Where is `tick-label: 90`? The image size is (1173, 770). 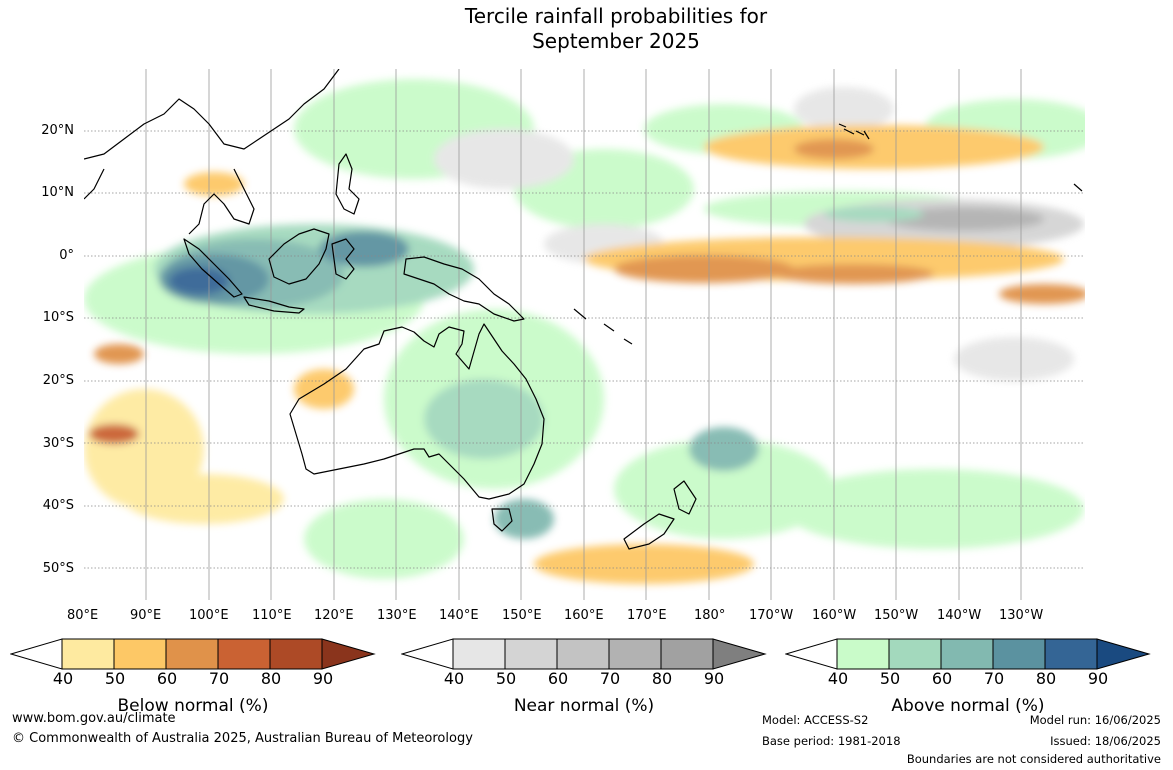
tick-label: 90 is located at coordinates (714, 678).